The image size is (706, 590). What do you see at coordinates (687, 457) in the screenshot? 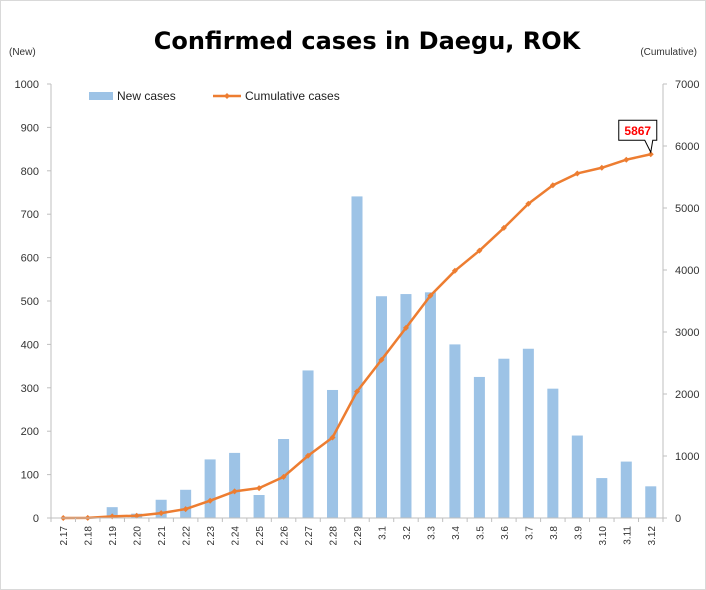
I see `right-tick-label: 1000` at bounding box center [687, 457].